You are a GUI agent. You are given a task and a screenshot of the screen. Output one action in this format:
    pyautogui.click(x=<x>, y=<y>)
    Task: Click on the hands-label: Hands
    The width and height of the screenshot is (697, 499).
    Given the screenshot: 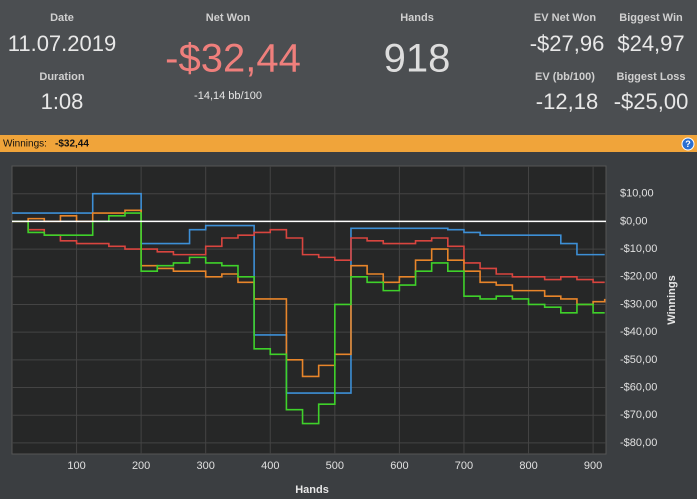 What is the action you would take?
    pyautogui.click(x=417, y=18)
    